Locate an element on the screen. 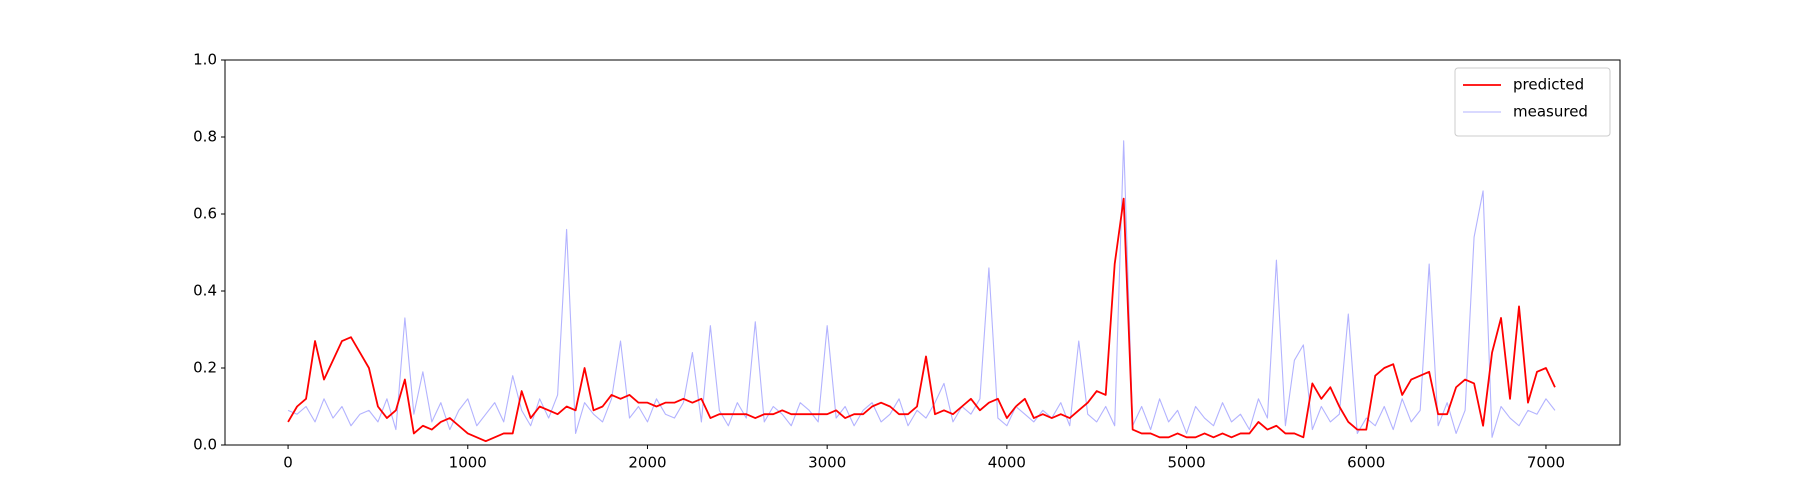 The width and height of the screenshot is (1800, 500). x-tick-label: 2000 is located at coordinates (647, 463).